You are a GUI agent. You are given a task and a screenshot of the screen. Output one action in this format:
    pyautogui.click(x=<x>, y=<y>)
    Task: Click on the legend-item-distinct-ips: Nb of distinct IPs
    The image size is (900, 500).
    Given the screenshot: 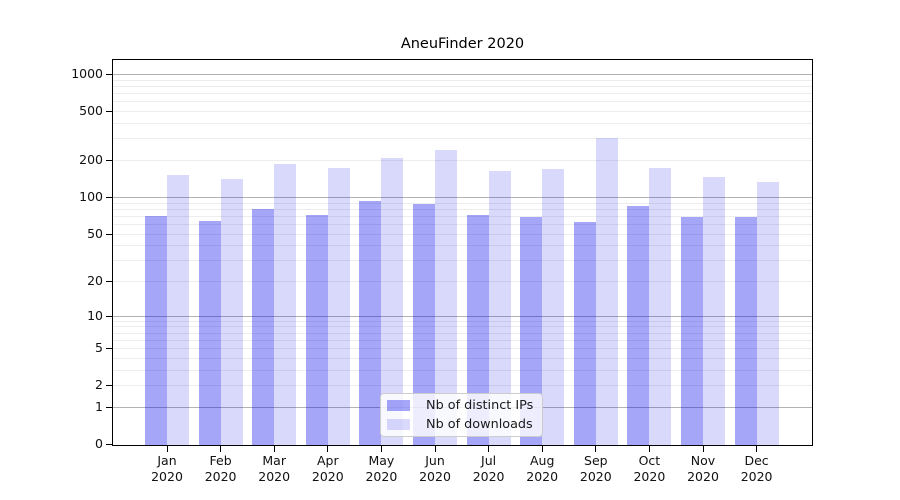 What is the action you would take?
    pyautogui.click(x=461, y=405)
    